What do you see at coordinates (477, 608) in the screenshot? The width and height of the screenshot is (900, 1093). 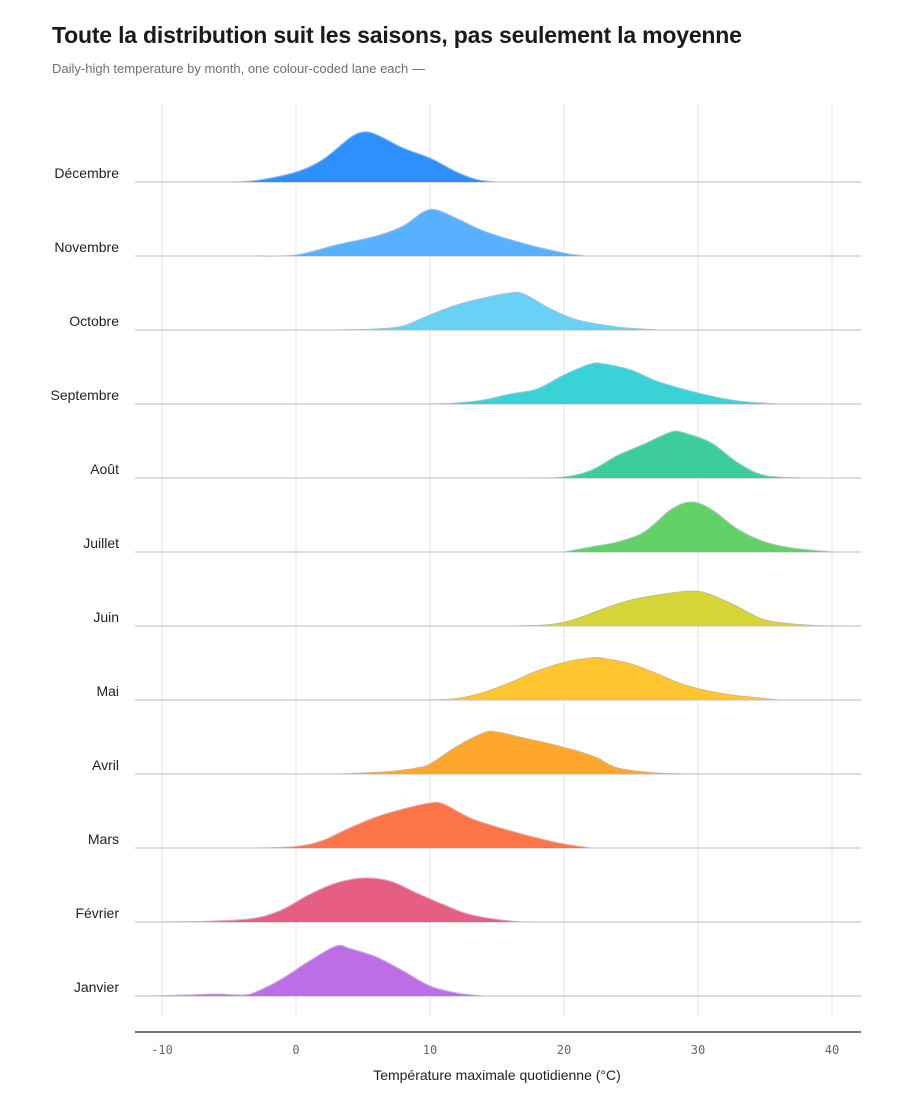 I see `ridge-juin: Juin` at bounding box center [477, 608].